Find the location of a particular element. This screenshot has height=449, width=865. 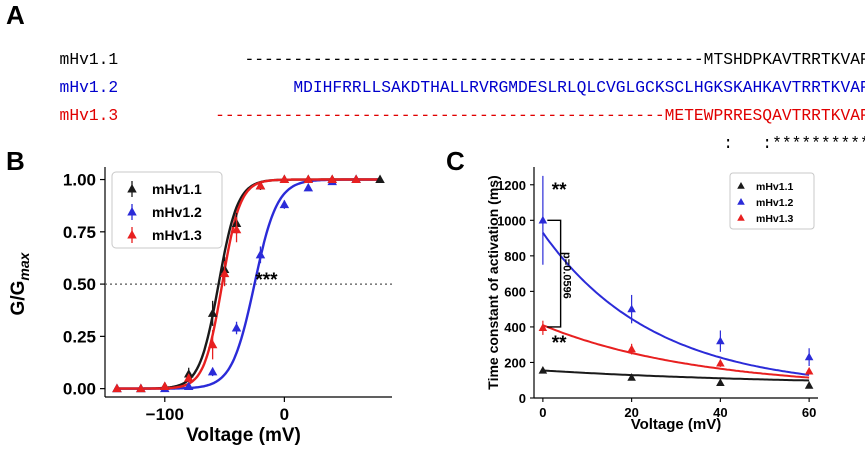

y-tick-label: 0.00 is located at coordinates (79, 389).